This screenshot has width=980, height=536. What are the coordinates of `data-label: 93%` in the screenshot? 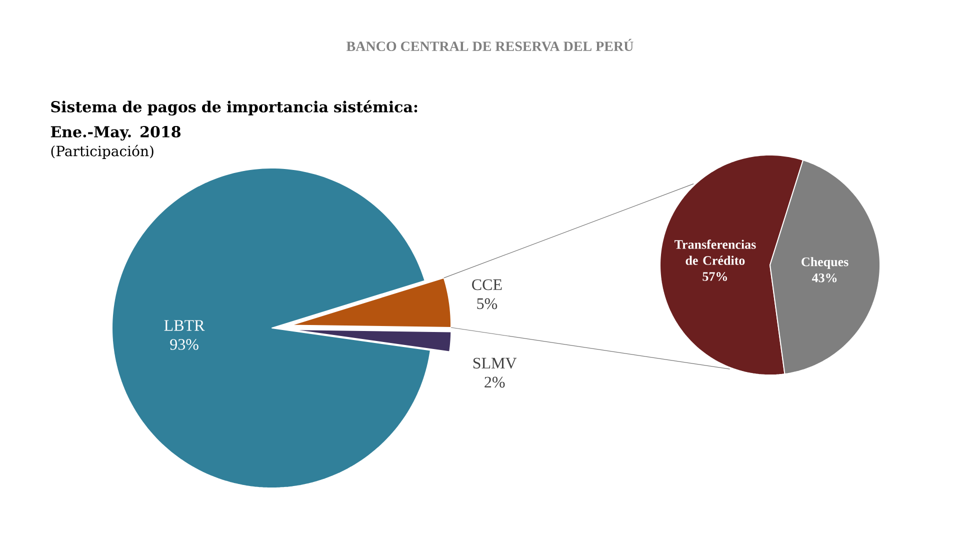 It's located at (184, 344).